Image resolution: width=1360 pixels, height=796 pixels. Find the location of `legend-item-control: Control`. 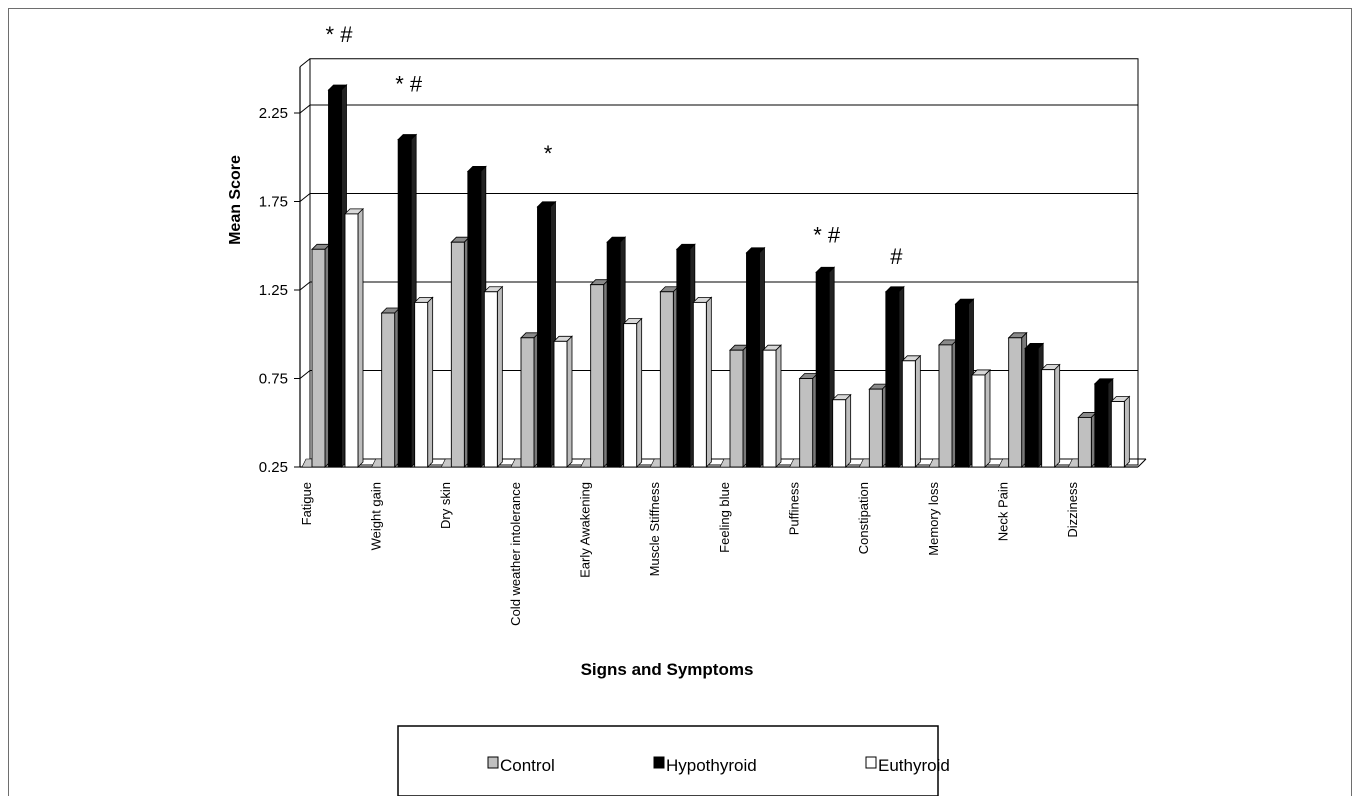

legend-item-control: Control is located at coordinates (521, 765).